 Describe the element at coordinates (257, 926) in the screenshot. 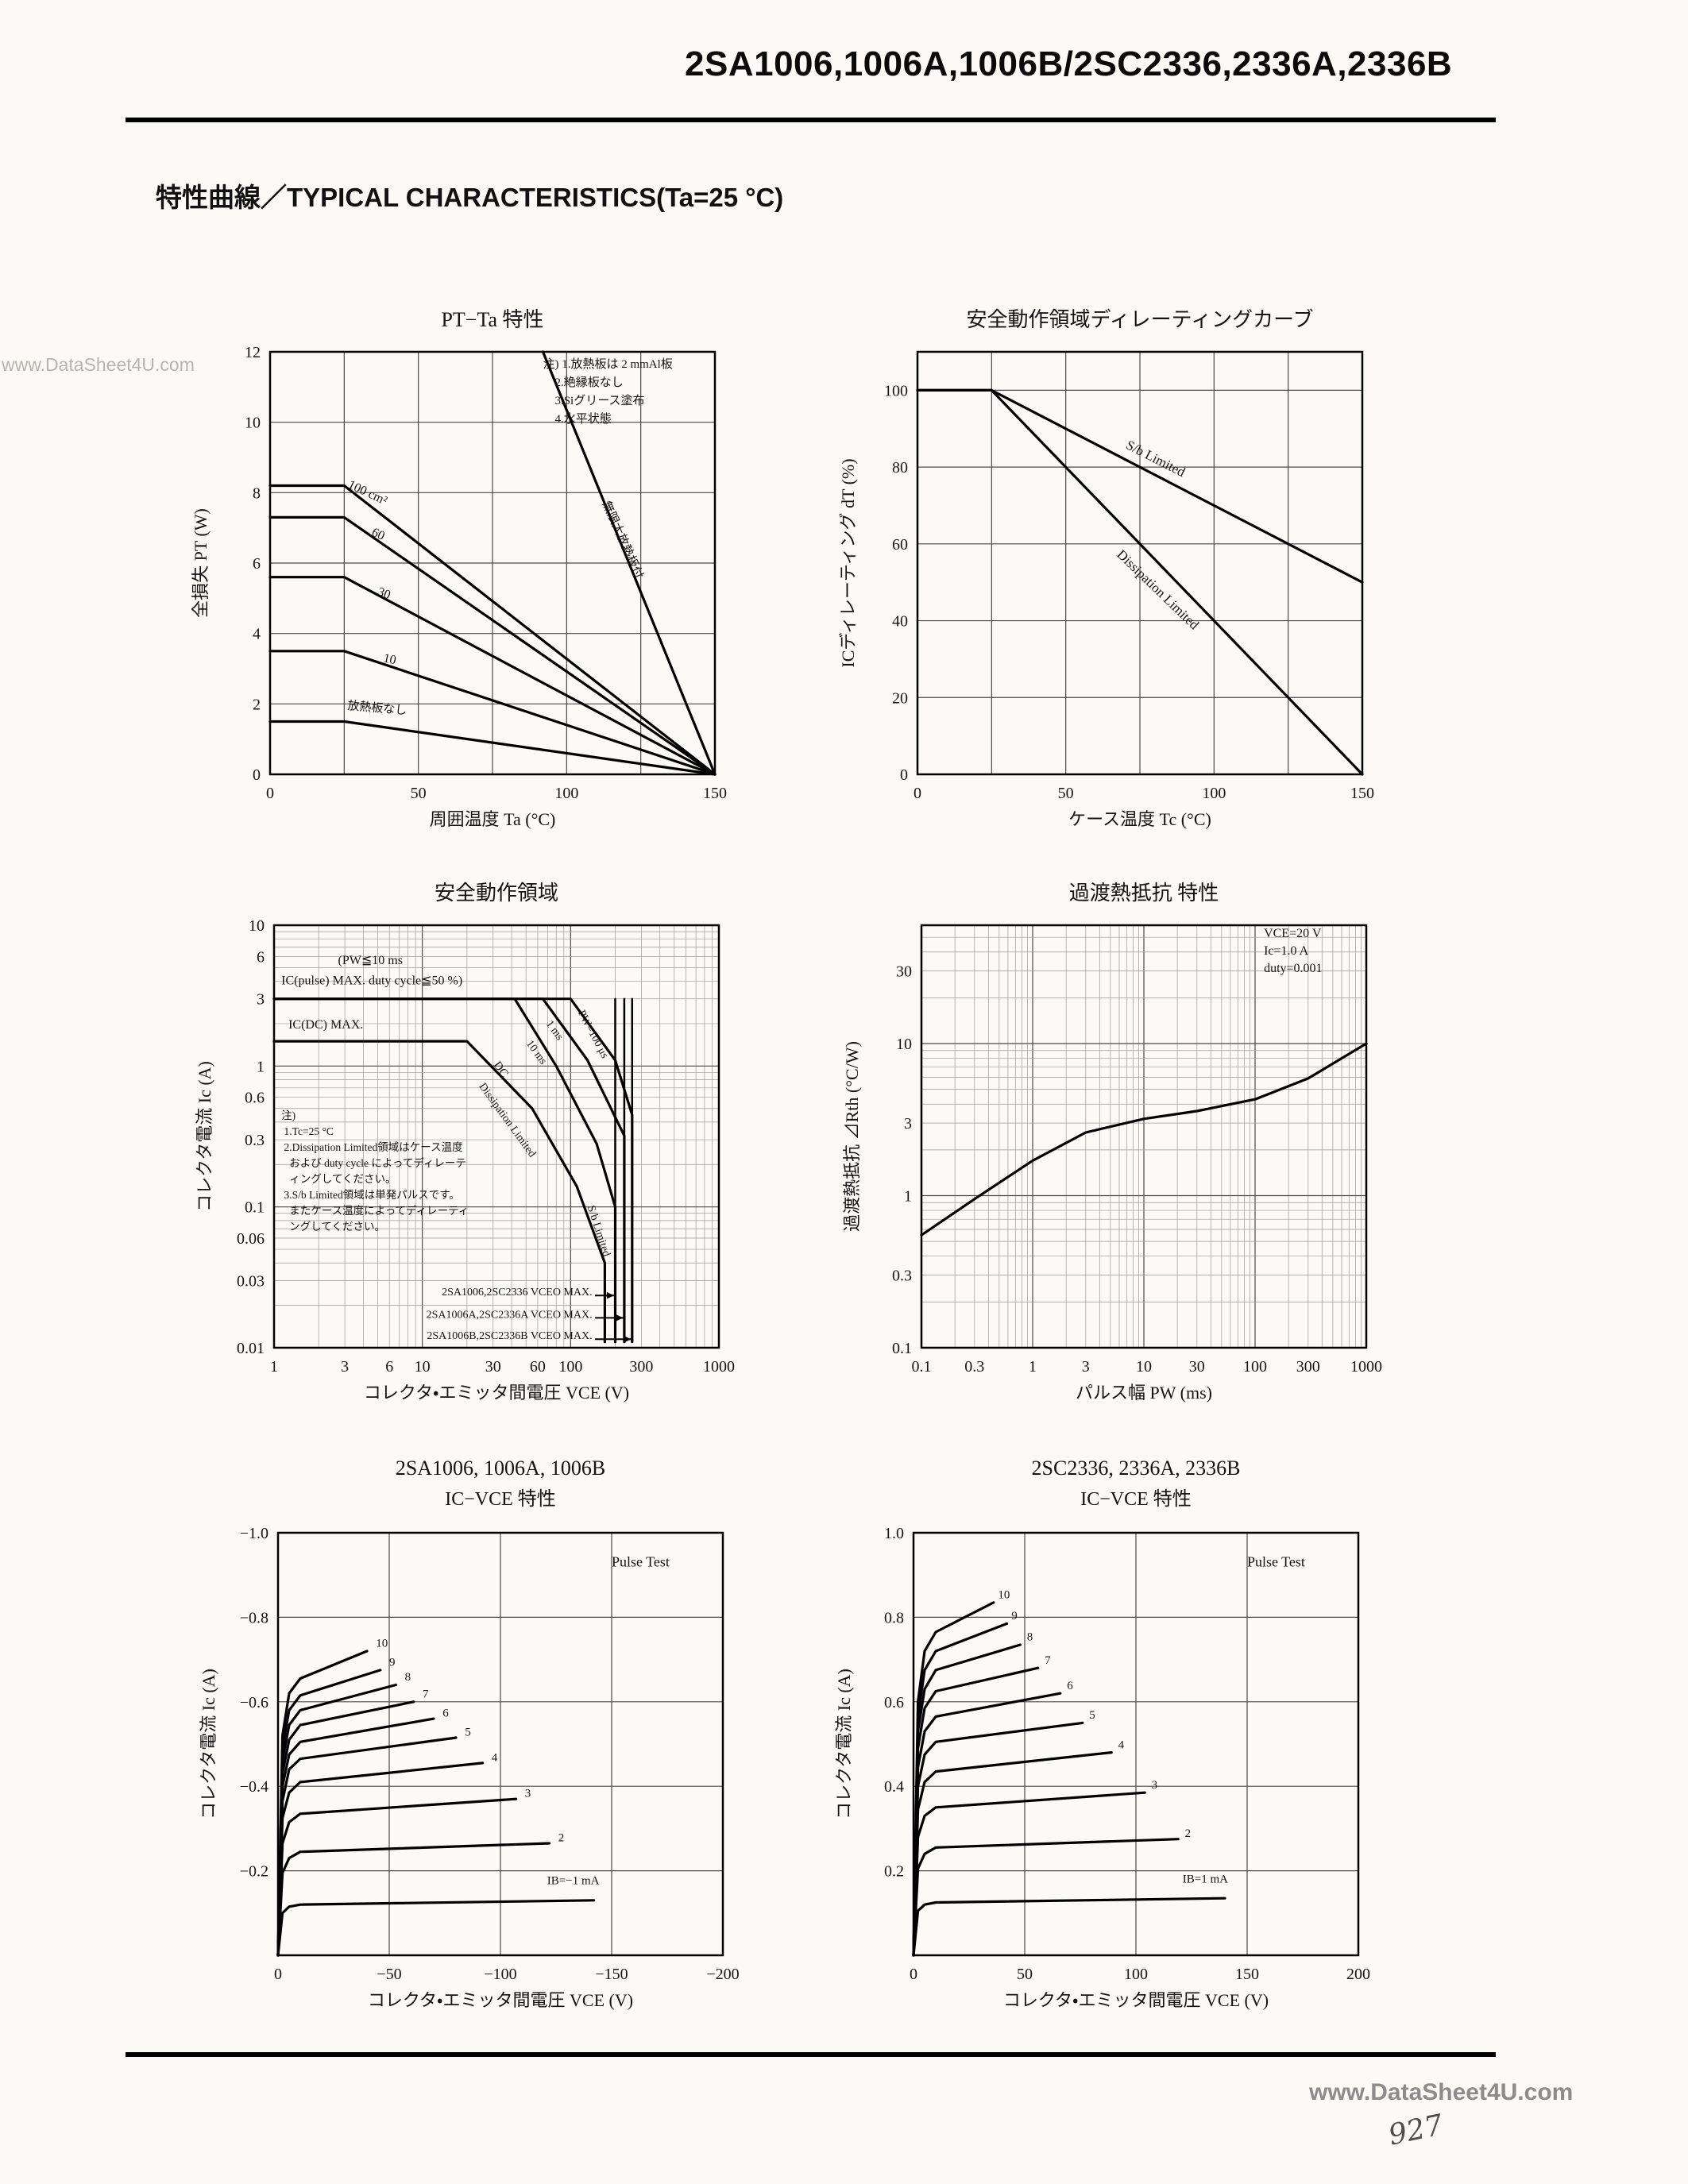

I see `y-tick-label: 10` at that location.